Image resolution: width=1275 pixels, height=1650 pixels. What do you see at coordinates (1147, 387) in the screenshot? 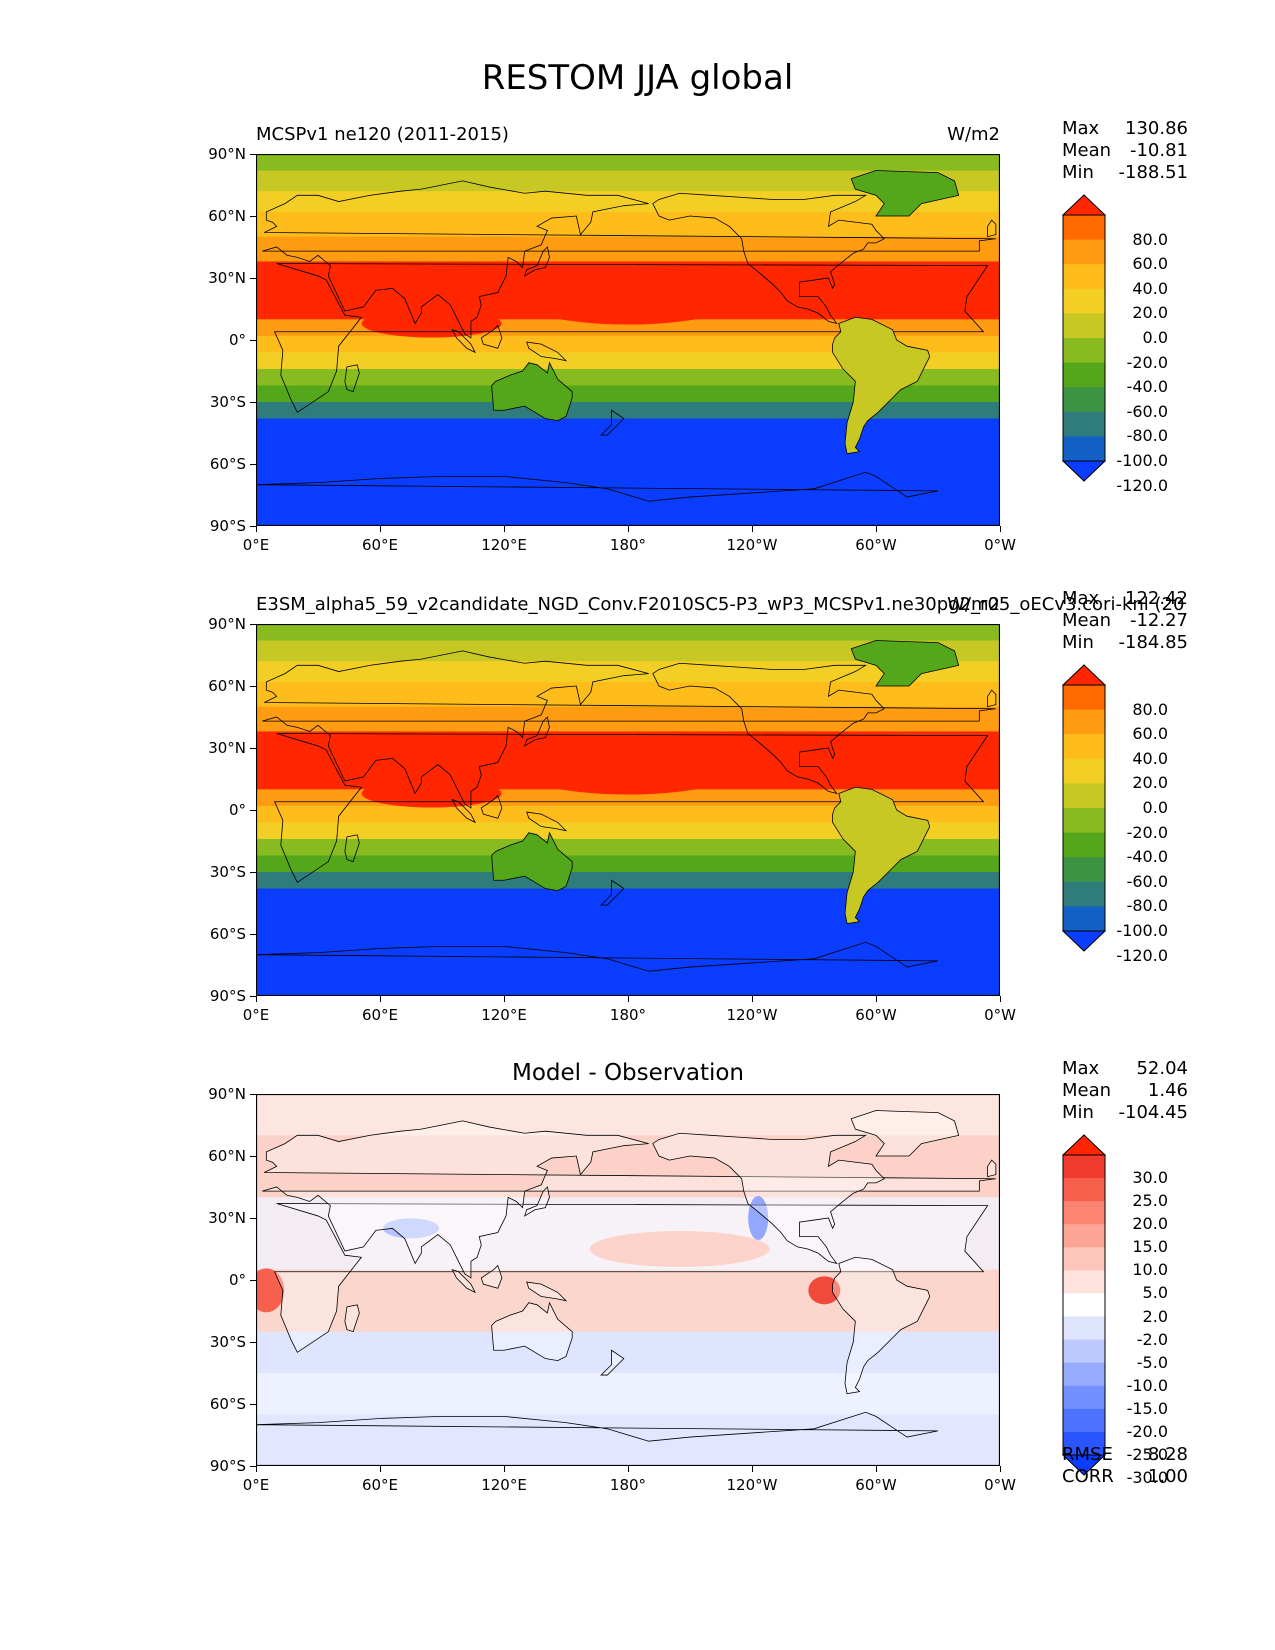
I see `colorbar-tick-label: -40.0` at bounding box center [1147, 387].